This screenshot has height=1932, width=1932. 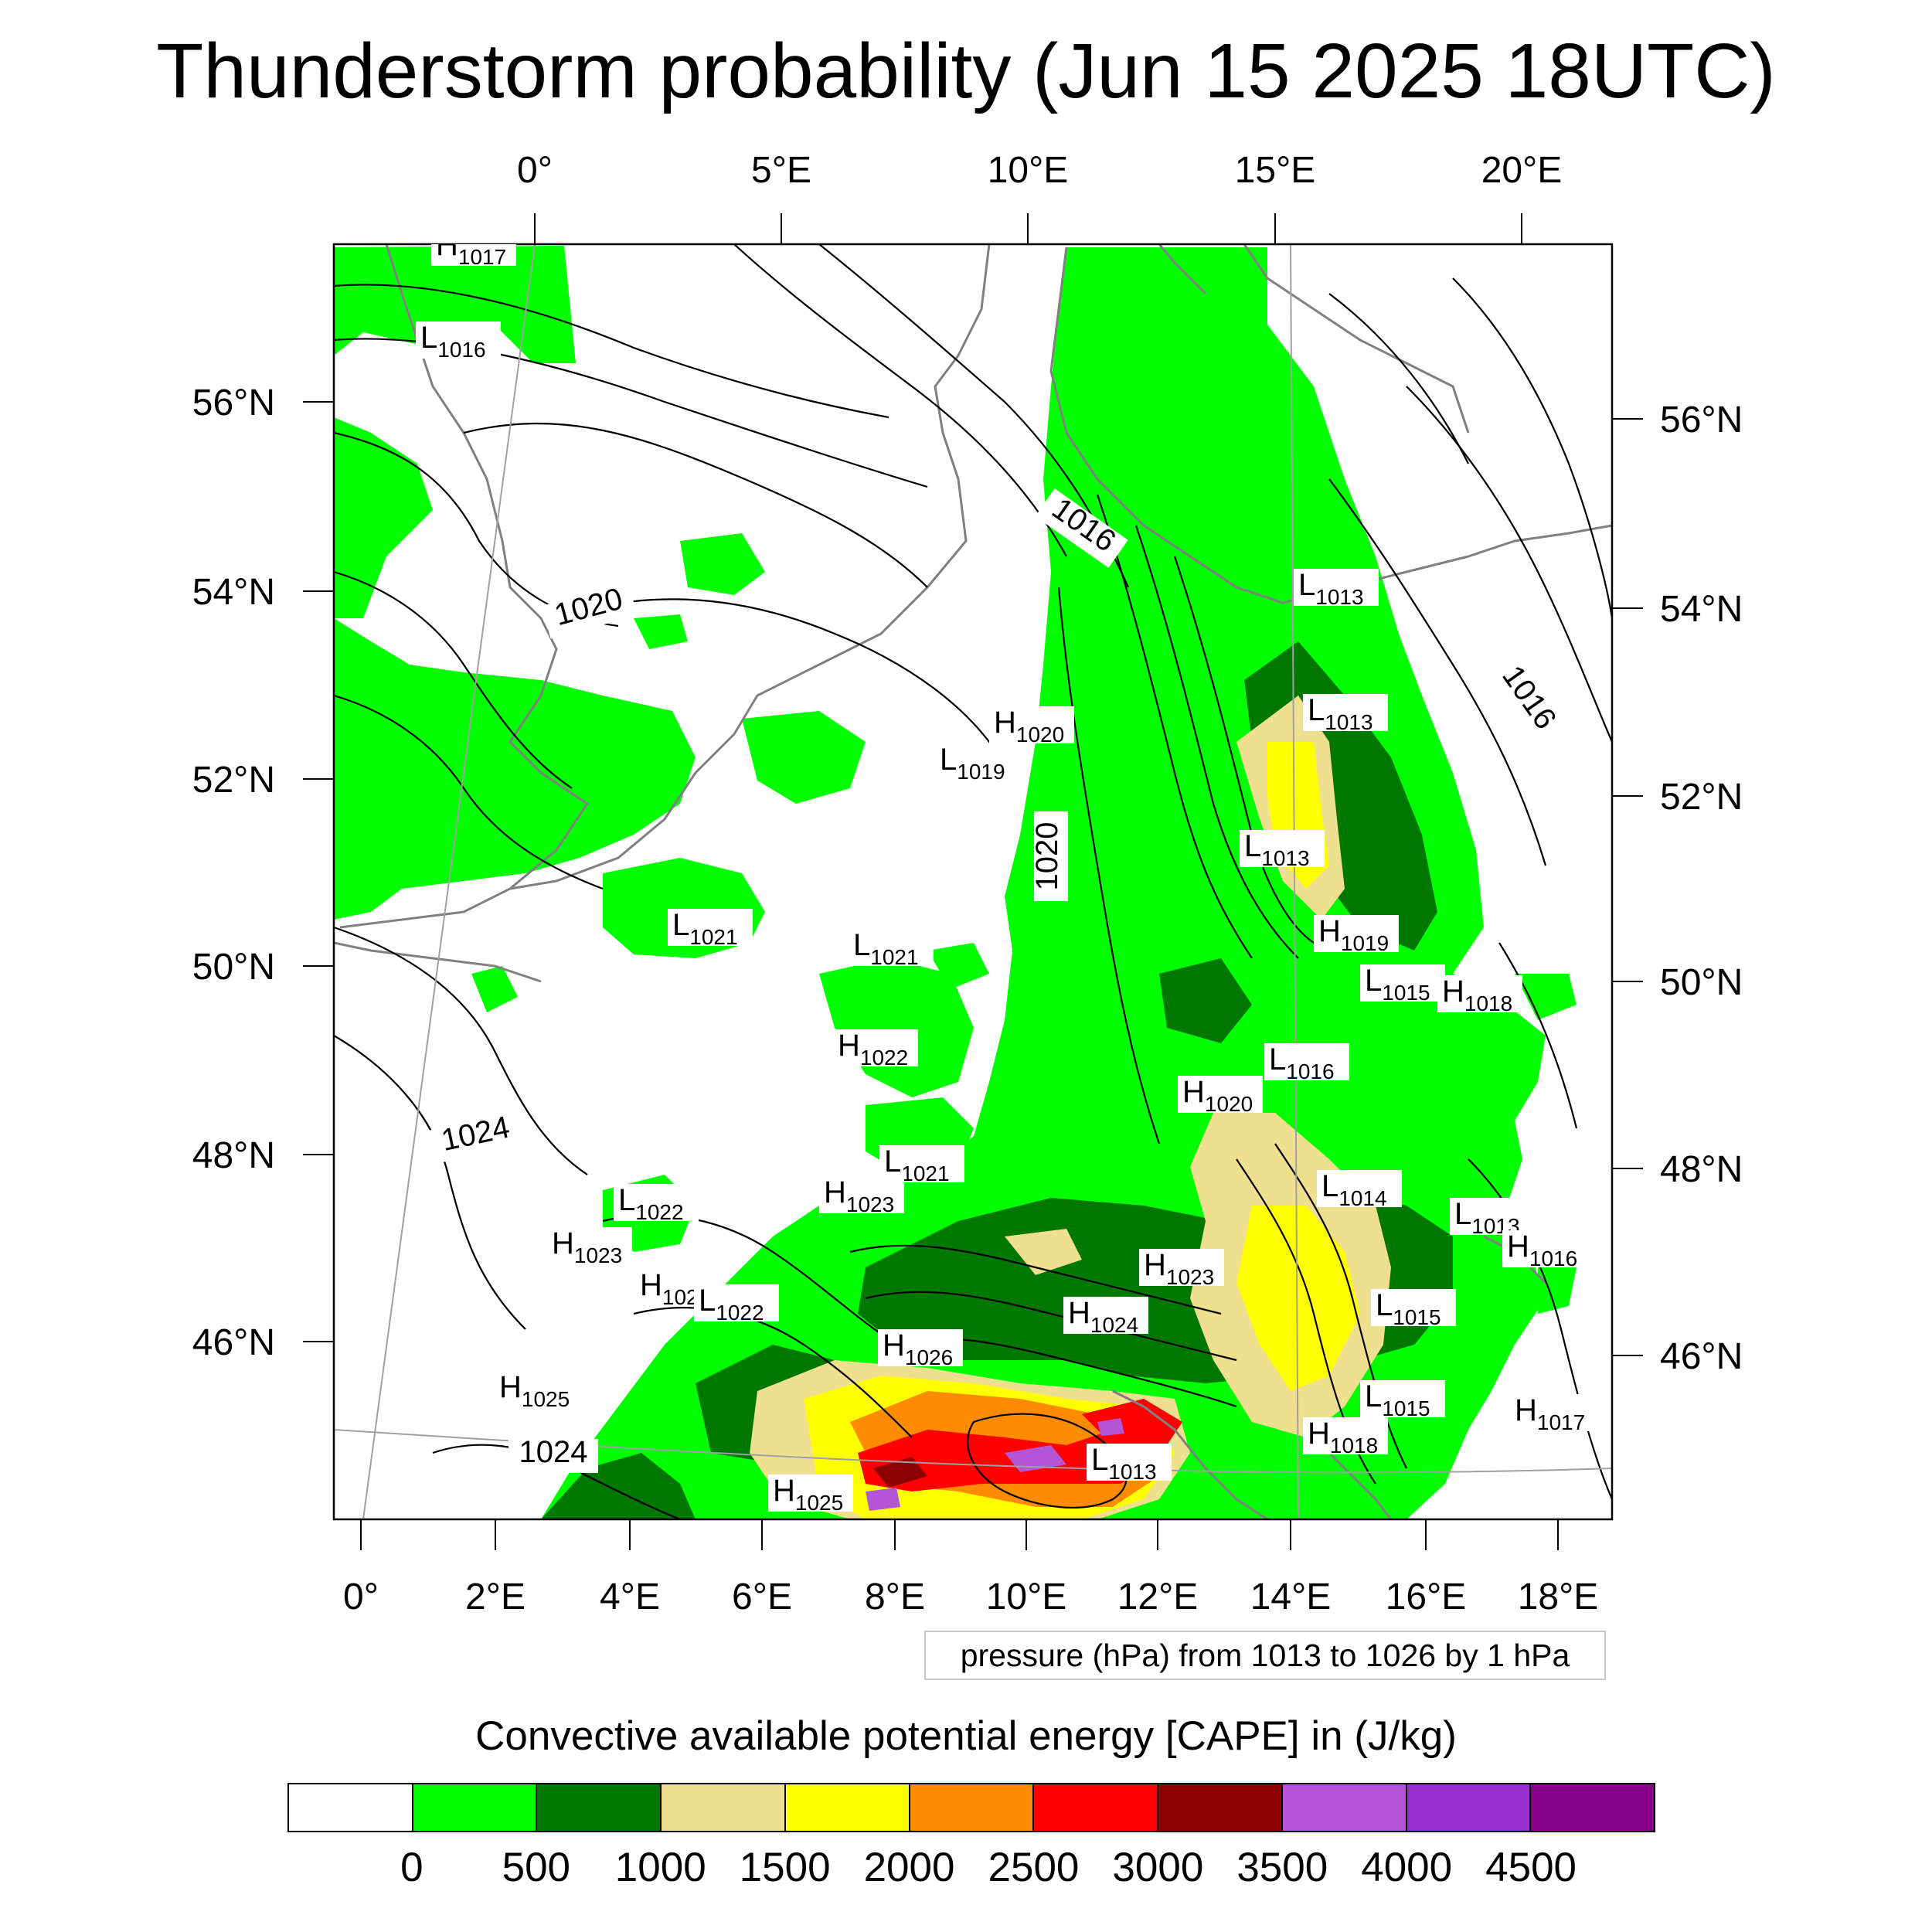 I want to click on left-lat-labels: 56°N 54°N 52°N 50°N 48°N 46°N, so click(x=234, y=873).